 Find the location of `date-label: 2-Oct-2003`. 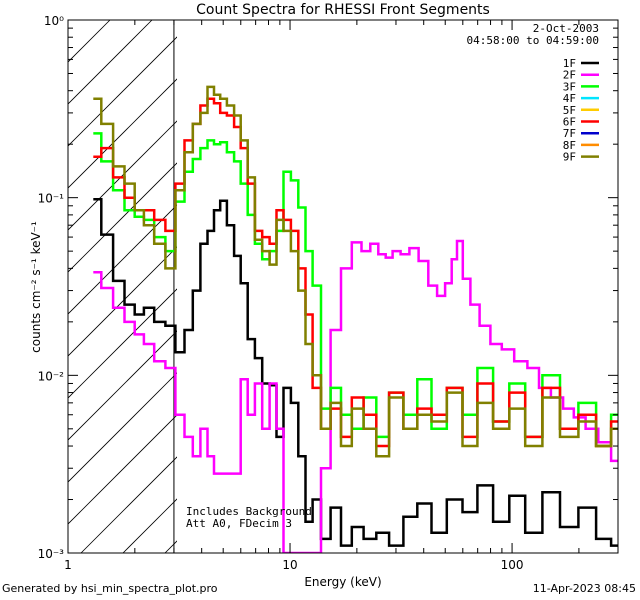

date-label: 2-Oct-2003 is located at coordinates (566, 28).